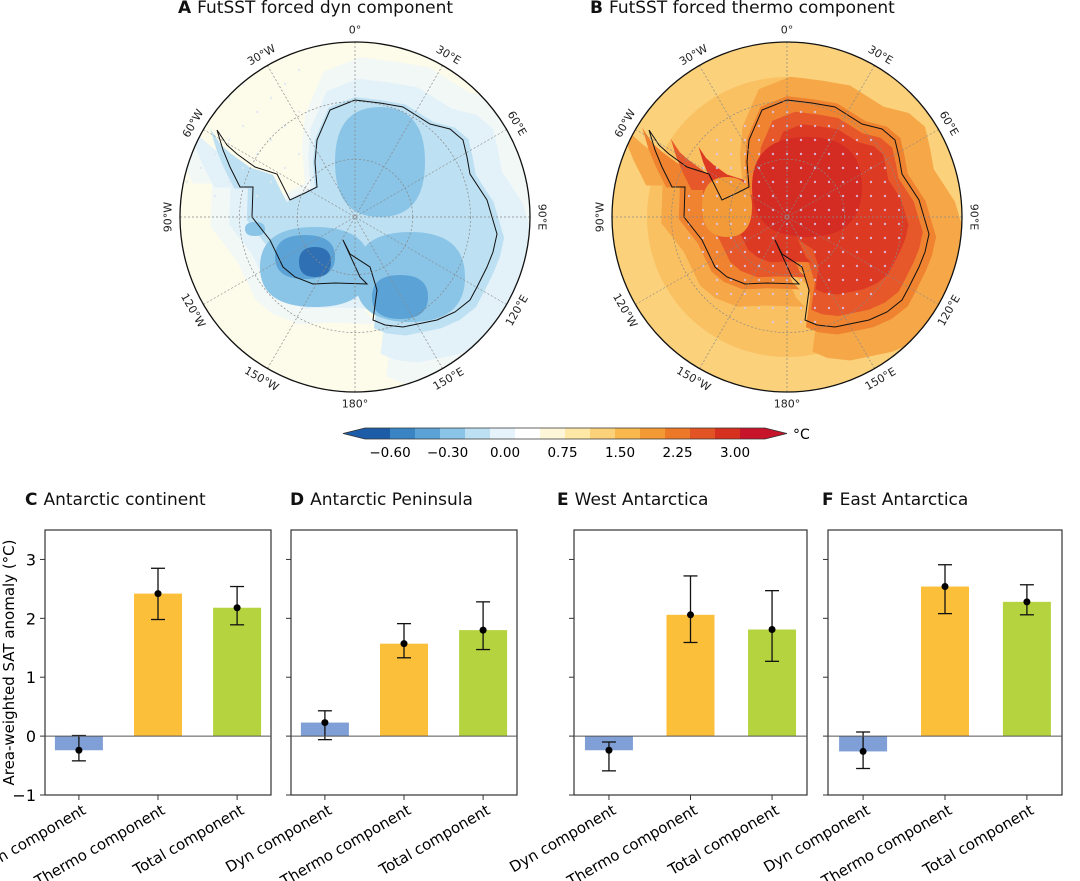  What do you see at coordinates (354, 433) in the screenshot?
I see `colorbar-extend-low` at bounding box center [354, 433].